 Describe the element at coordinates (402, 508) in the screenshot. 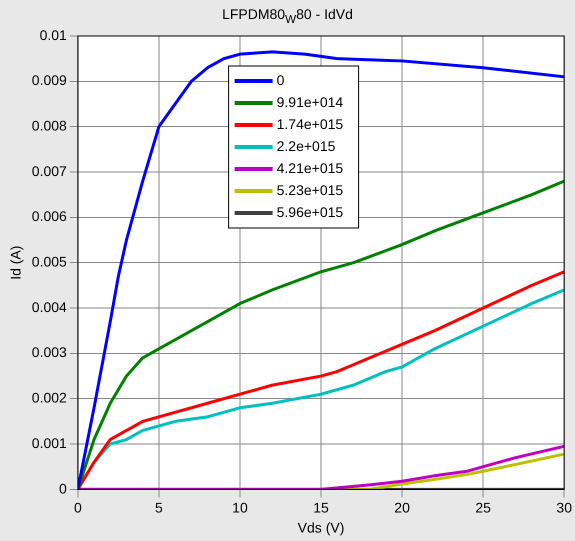

I see `x-tick-label: 20` at that location.